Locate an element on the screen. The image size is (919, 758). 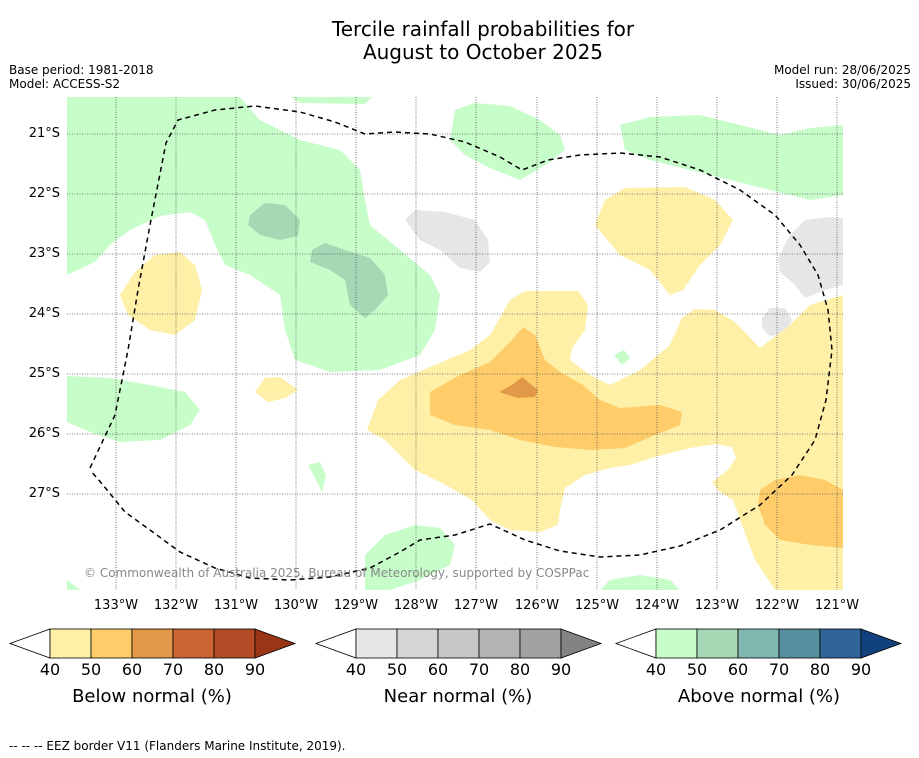
run-info: Model run: 28/06/2025 Issued: 30/06/2025 is located at coordinates (842, 77).